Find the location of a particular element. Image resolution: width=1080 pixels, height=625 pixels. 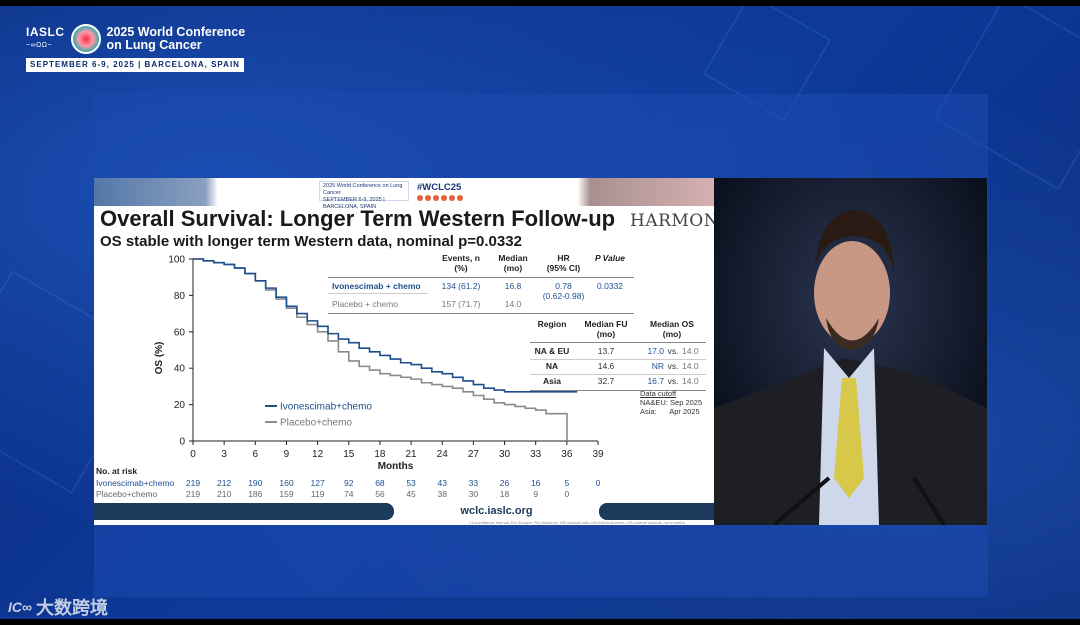

slide-banner is located at coordinates (404, 192).